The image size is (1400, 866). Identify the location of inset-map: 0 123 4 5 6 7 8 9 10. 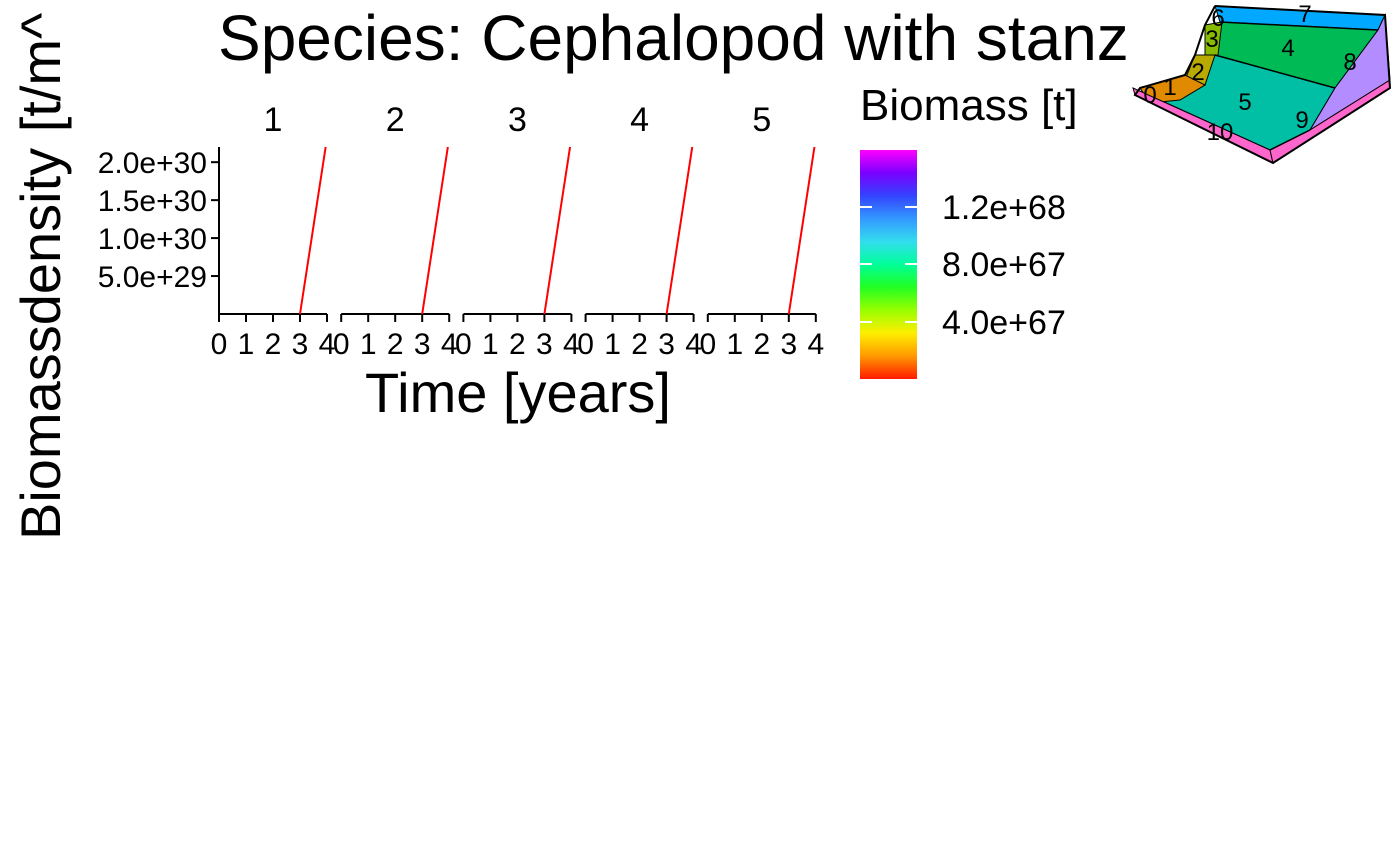
(1262, 83).